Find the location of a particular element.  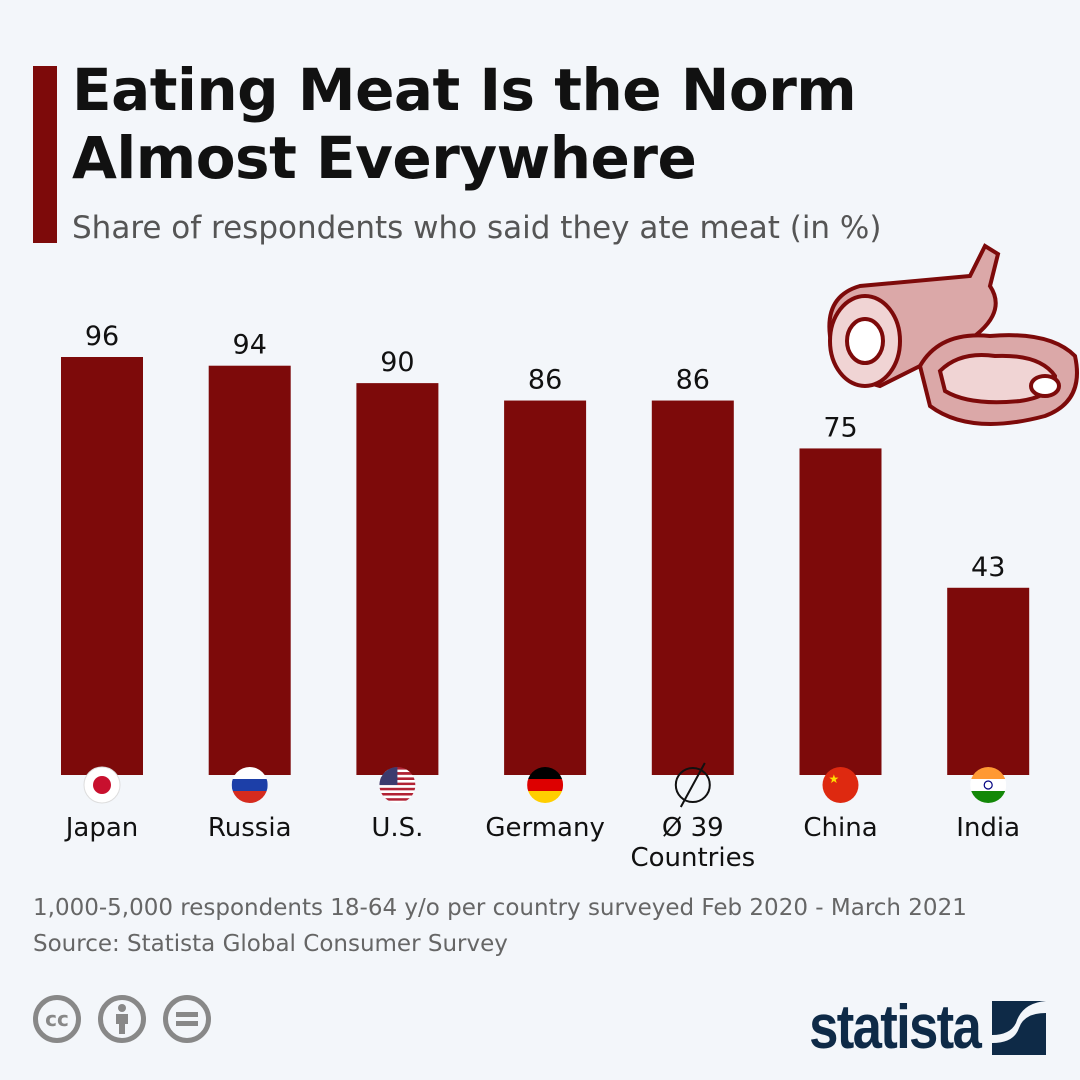

germany-flag-icon is located at coordinates (545, 785).